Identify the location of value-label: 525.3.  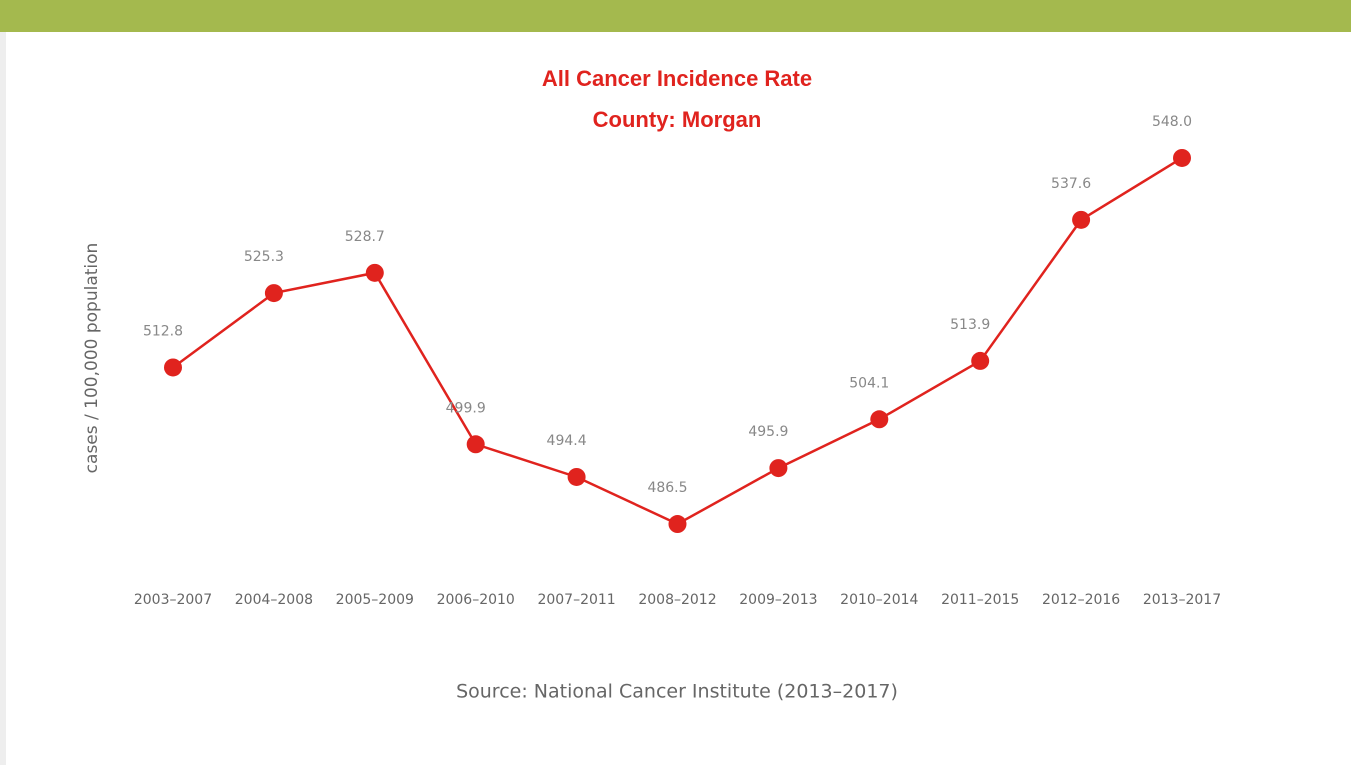
(264, 257).